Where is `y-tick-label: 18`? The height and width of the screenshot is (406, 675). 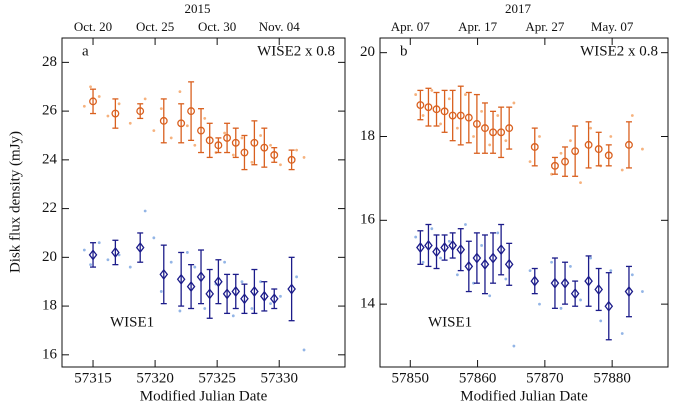
y-tick-label: 18 is located at coordinates (49, 306).